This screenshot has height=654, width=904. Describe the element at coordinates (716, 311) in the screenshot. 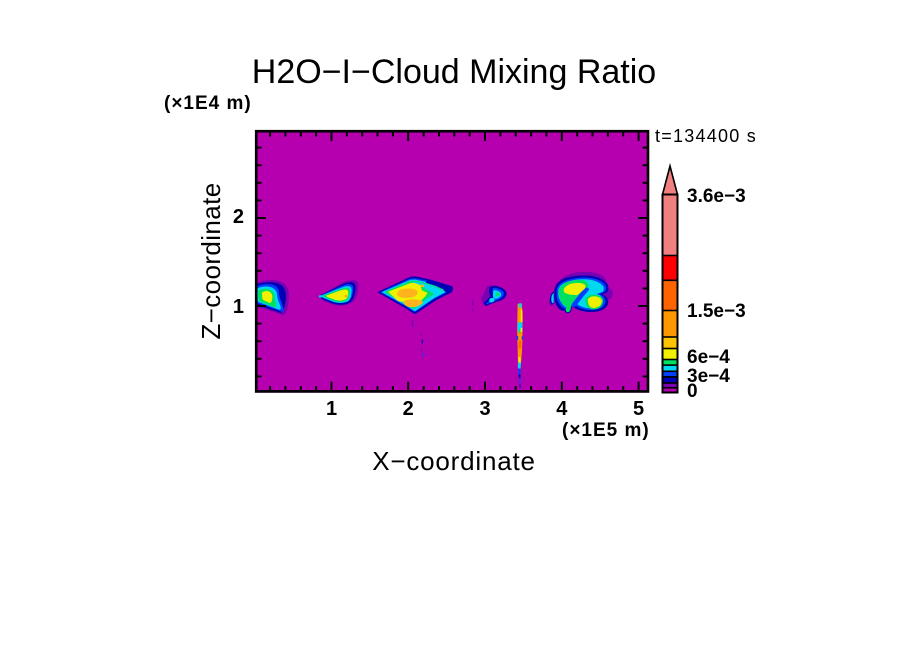

I see `svg-text: 1.5e−3` at that location.